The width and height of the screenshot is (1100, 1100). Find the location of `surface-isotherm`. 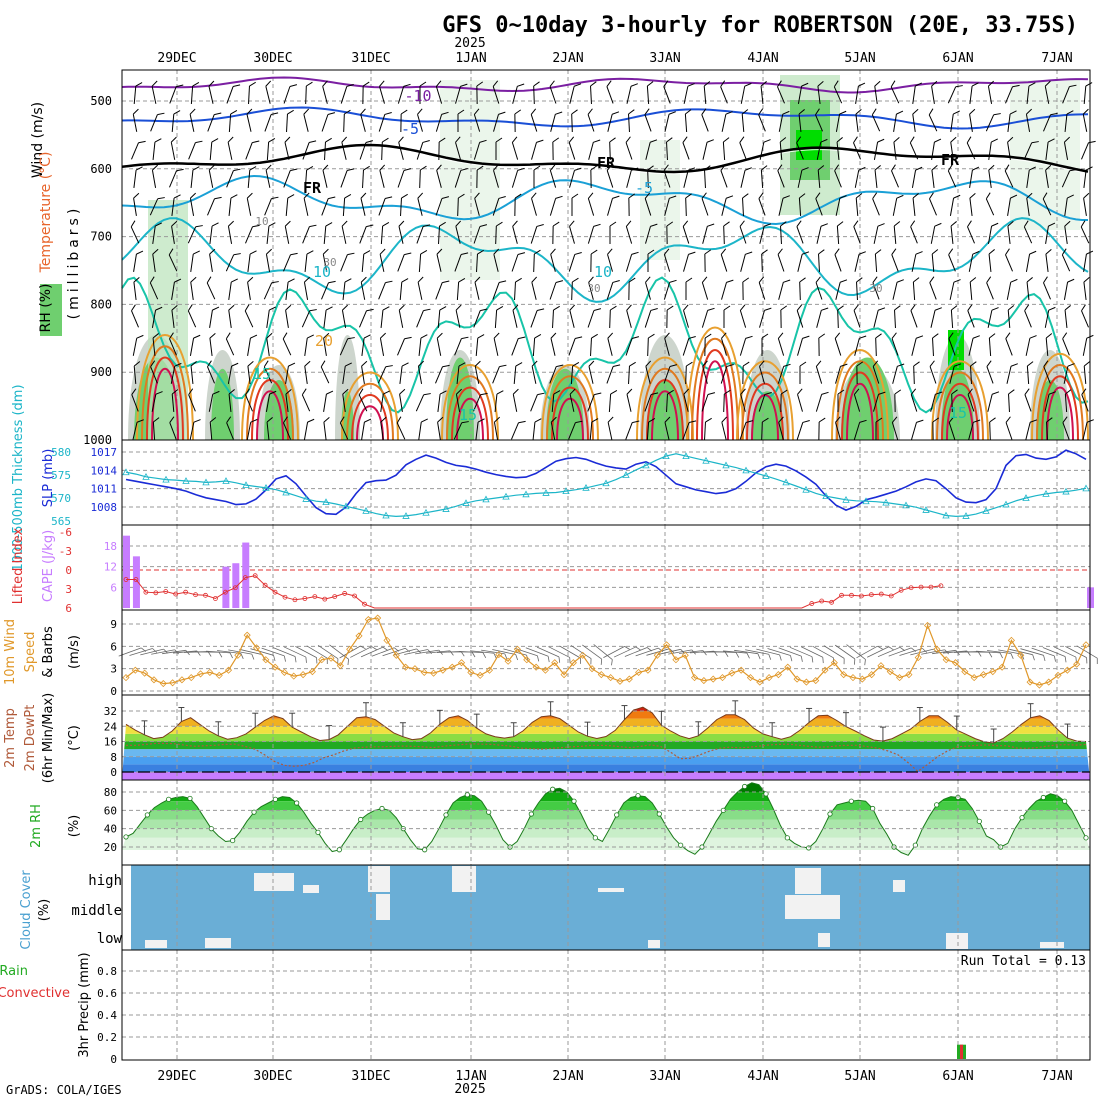

surface-isotherm is located at coordinates (860, 395).